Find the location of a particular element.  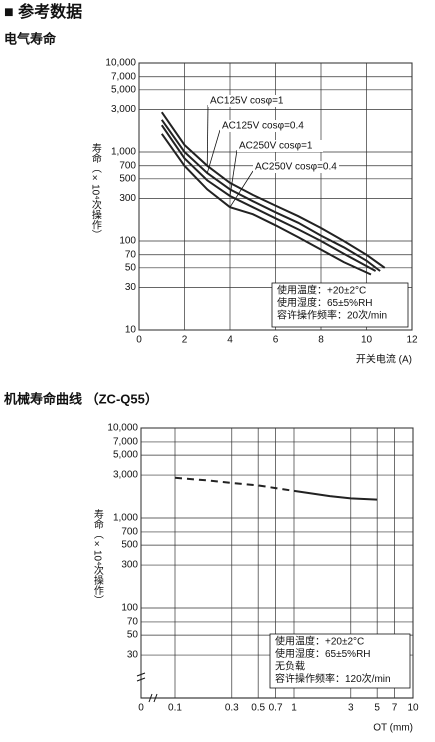

series-label: AC125V cosφ=0.4 is located at coordinates (263, 126).